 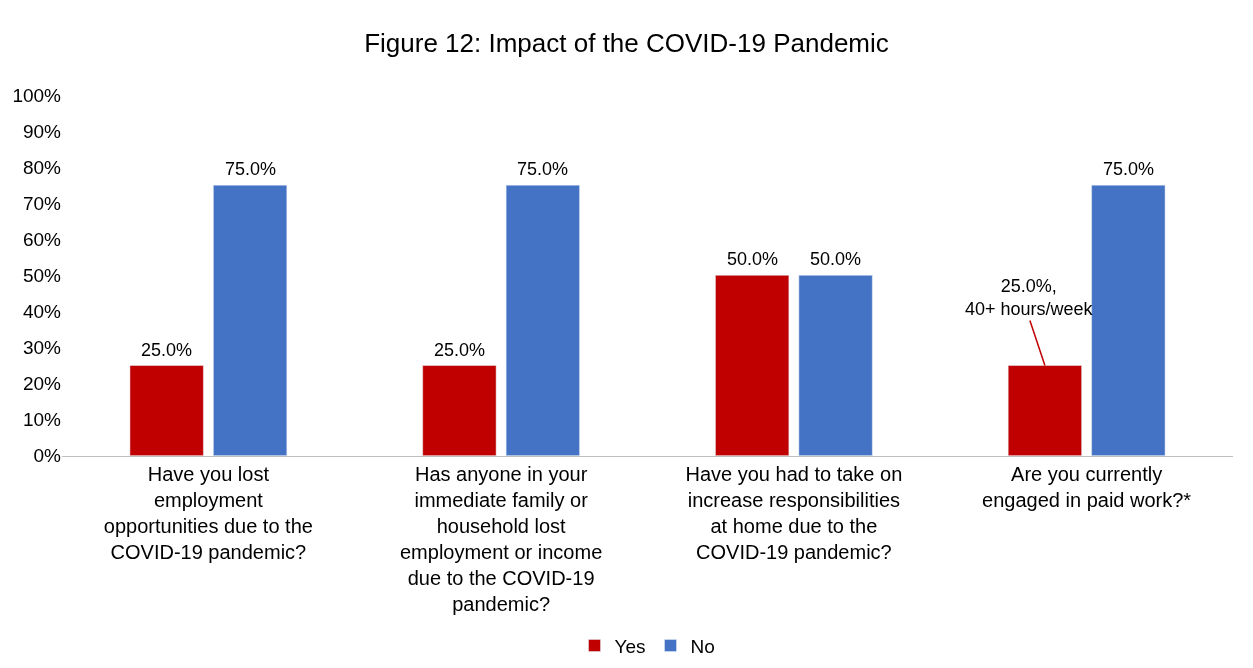 What do you see at coordinates (42, 420) in the screenshot?
I see `y-tick-label: 10%` at bounding box center [42, 420].